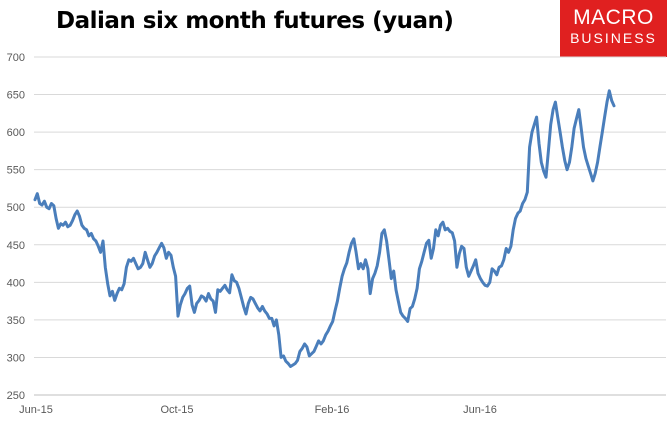 This screenshot has width=667, height=435. Describe the element at coordinates (36, 410) in the screenshot. I see `x-tick-label: Jun-15` at that location.